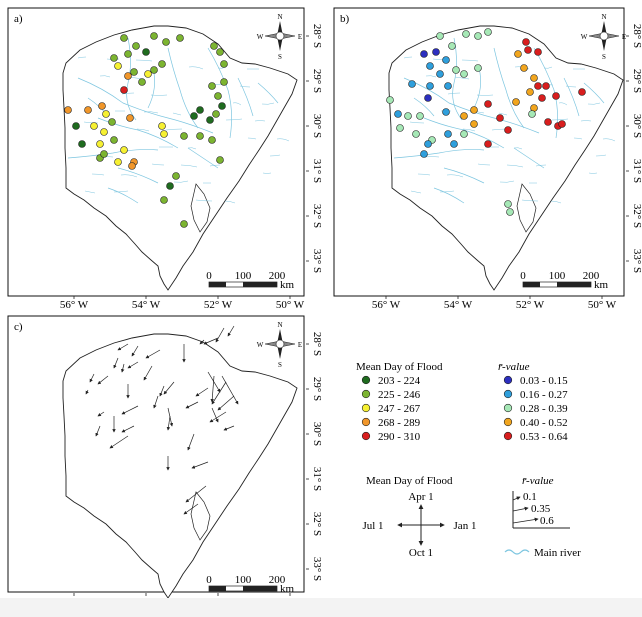 Image resolution: width=642 pixels, height=617 pixels. I want to click on arrow-legend: r̄-value 0.1 0.35 0.6, so click(541, 502).